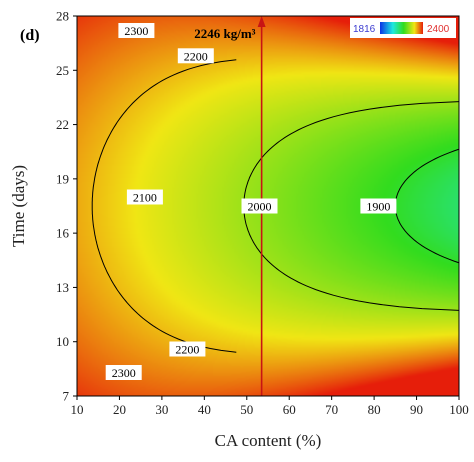 The image size is (474, 462). What do you see at coordinates (62, 124) in the screenshot?
I see `y-tick-label: 22` at bounding box center [62, 124].